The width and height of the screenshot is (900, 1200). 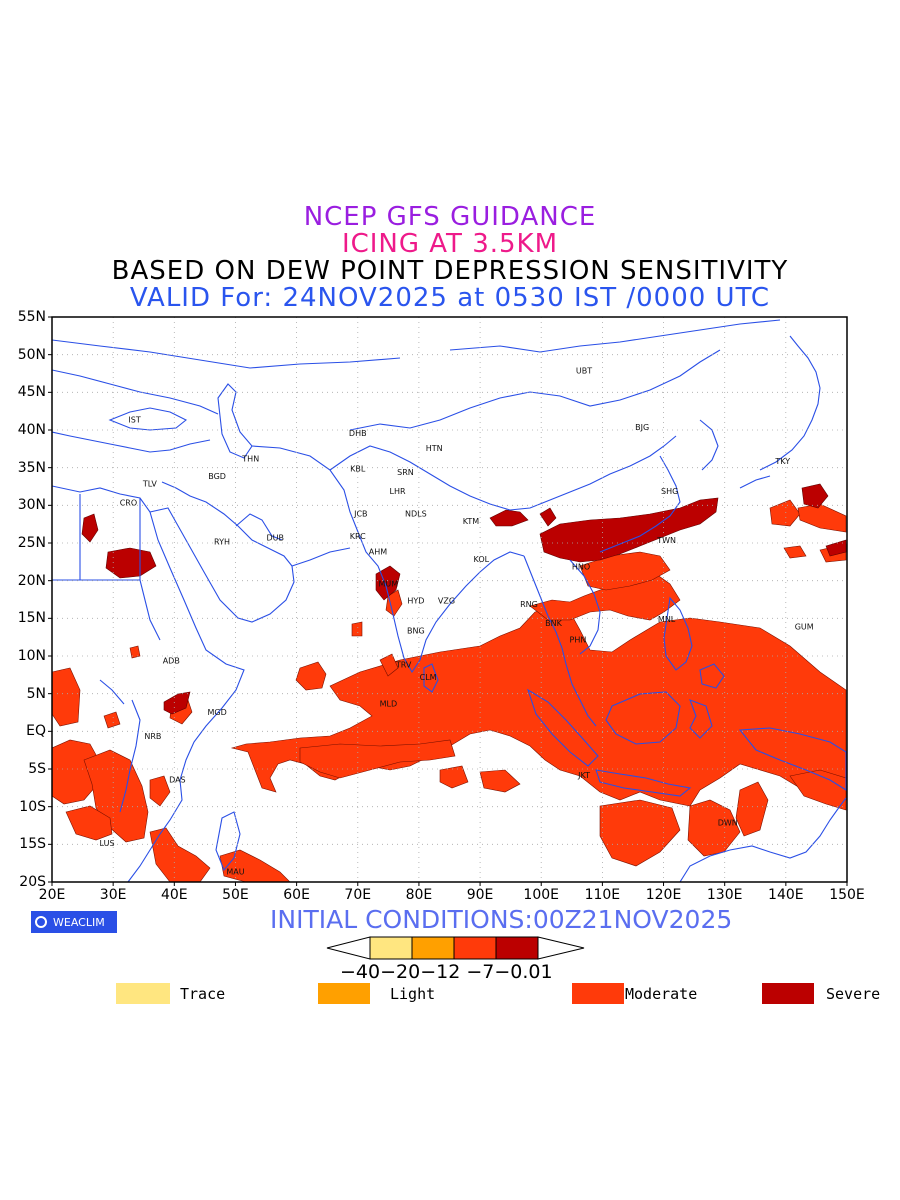 What do you see at coordinates (31, 618) in the screenshot?
I see `lat-label: 15N` at bounding box center [31, 618].